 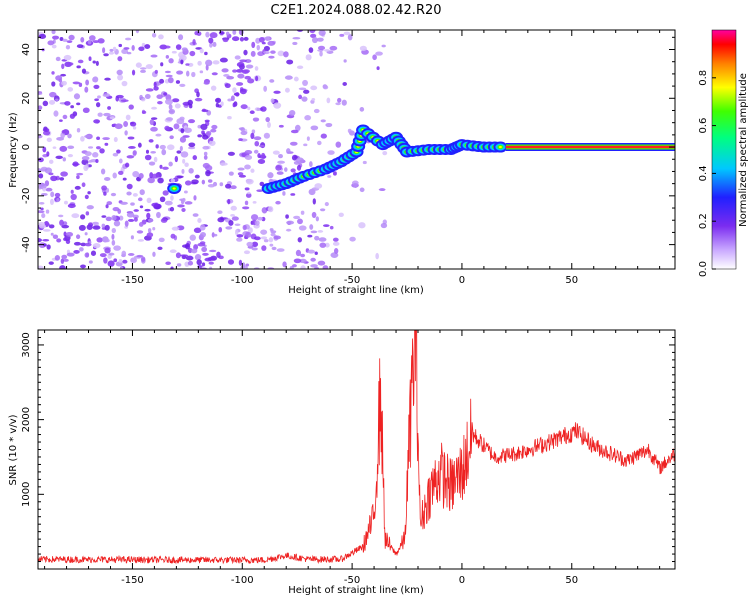 I want to click on y-axis-title: Frequency (Hz), so click(x=13, y=150).